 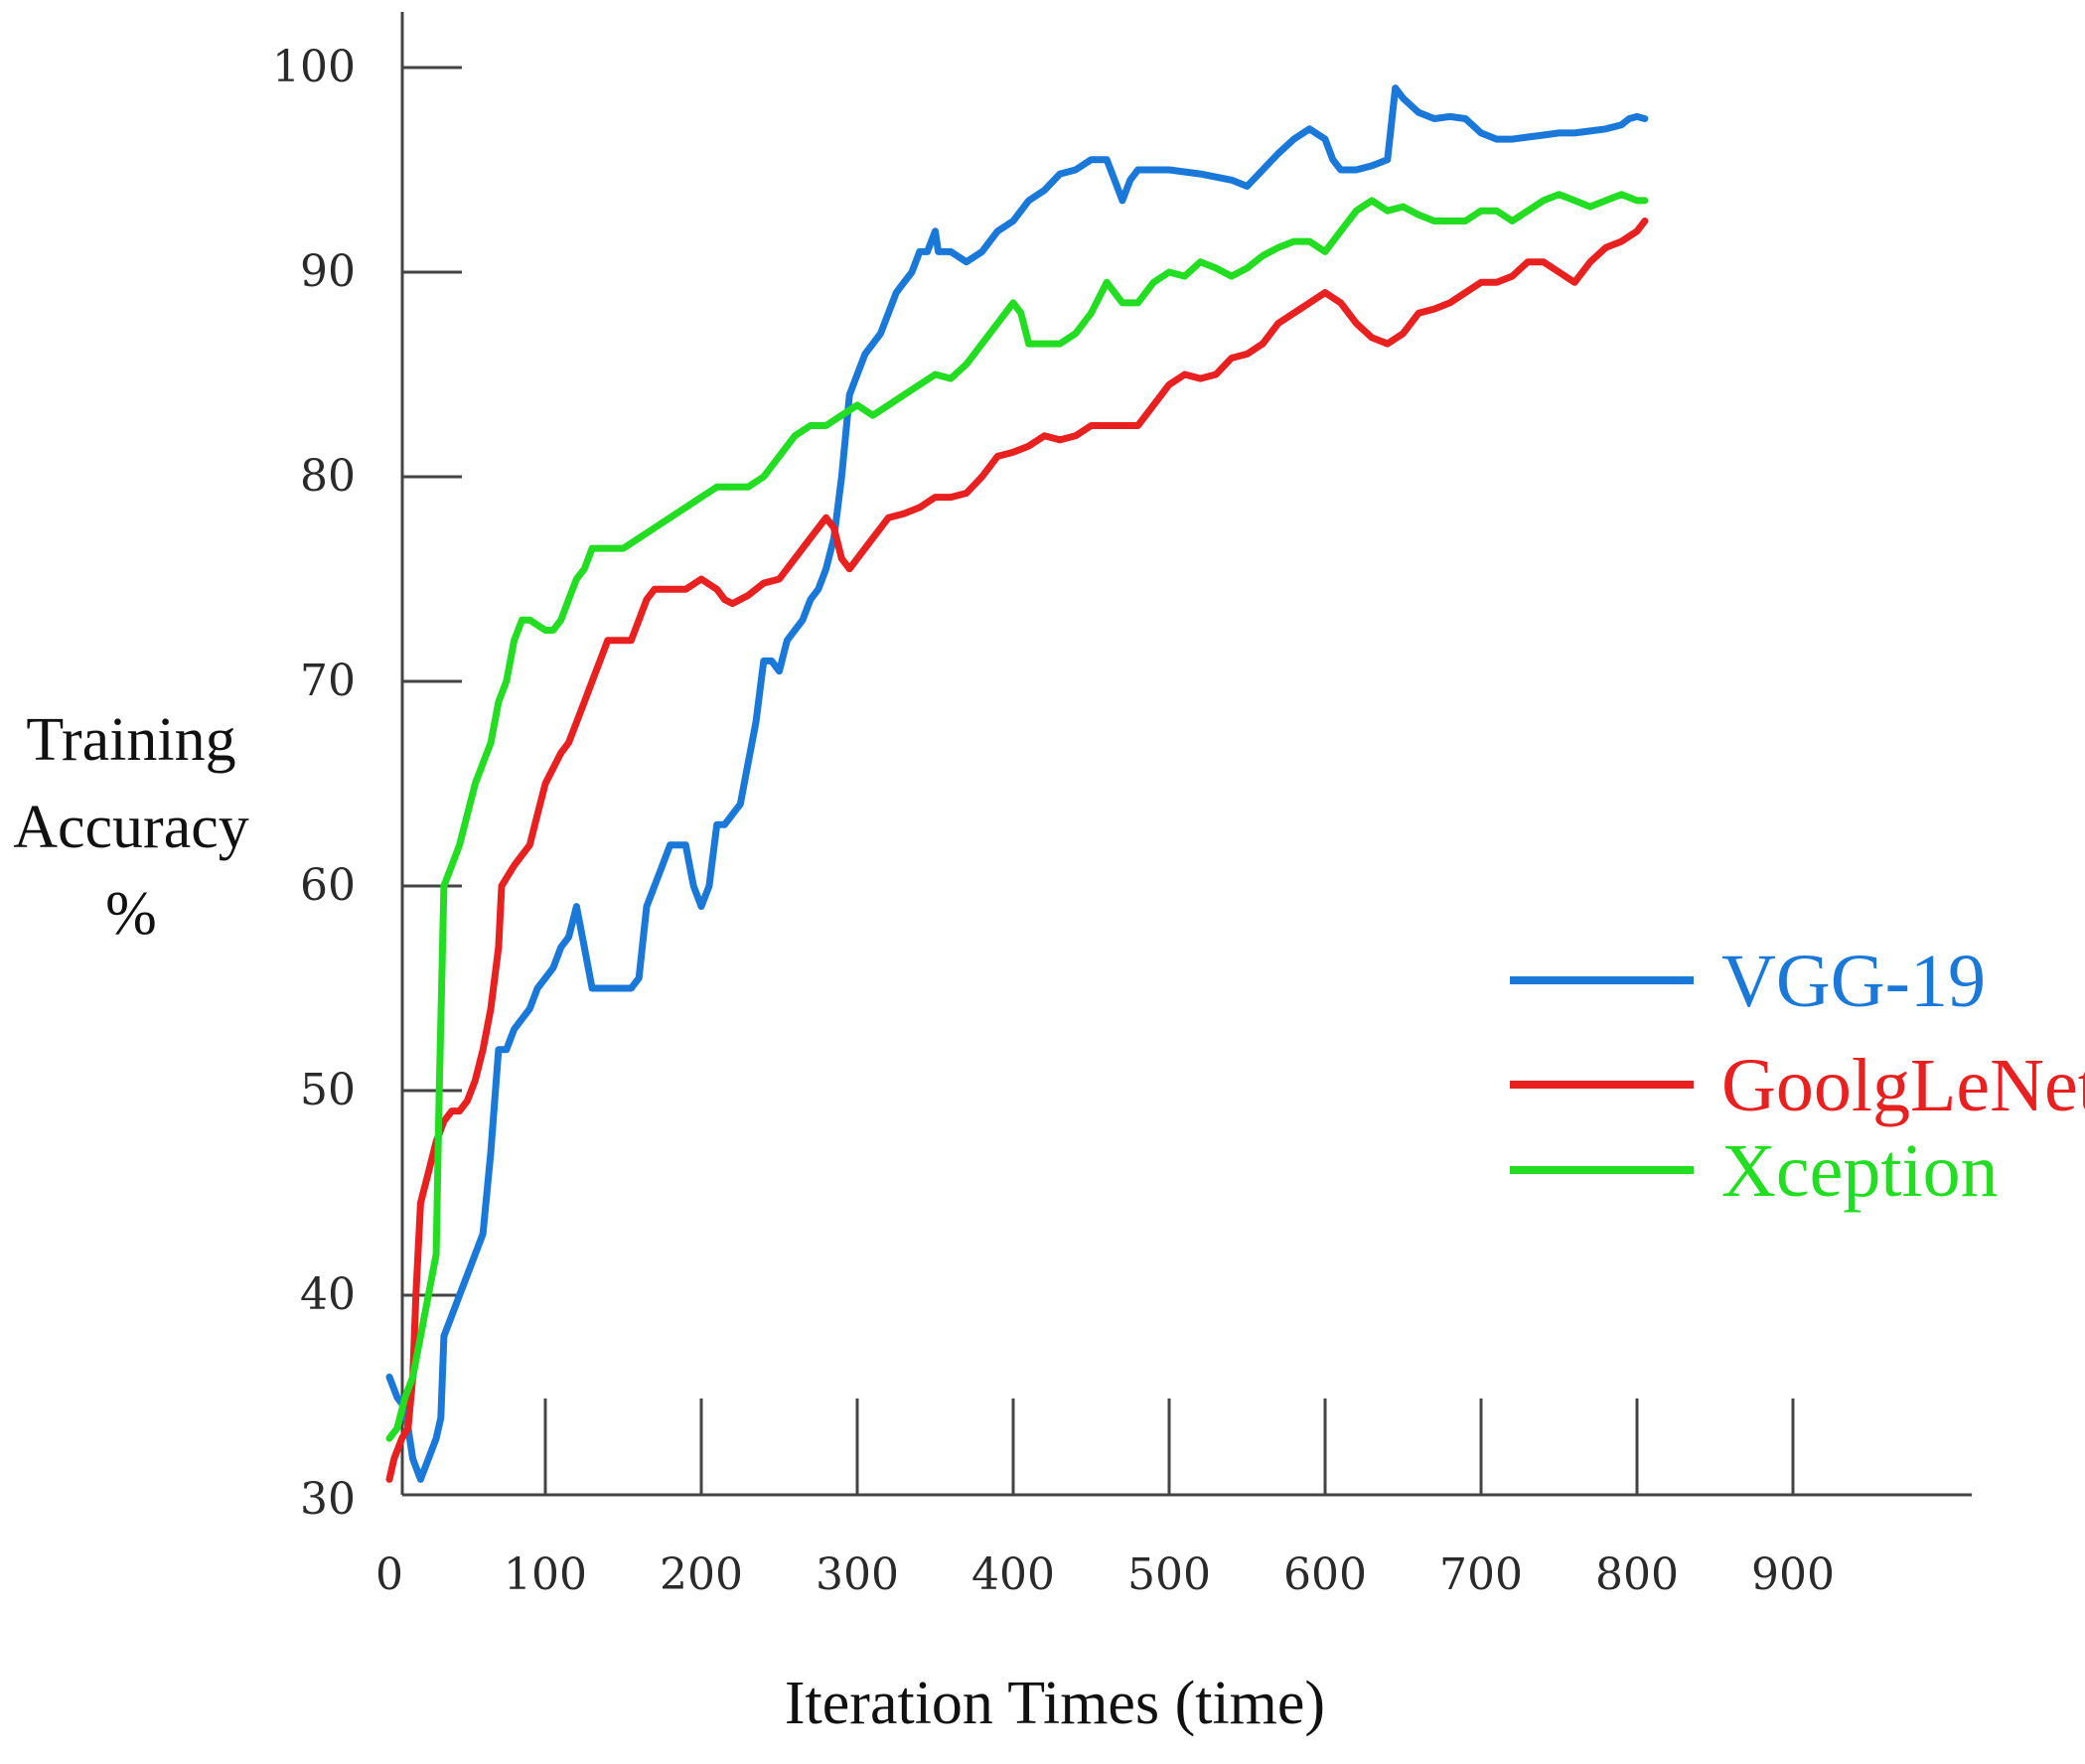 I want to click on x-tick-label: 700, so click(x=1481, y=1574).